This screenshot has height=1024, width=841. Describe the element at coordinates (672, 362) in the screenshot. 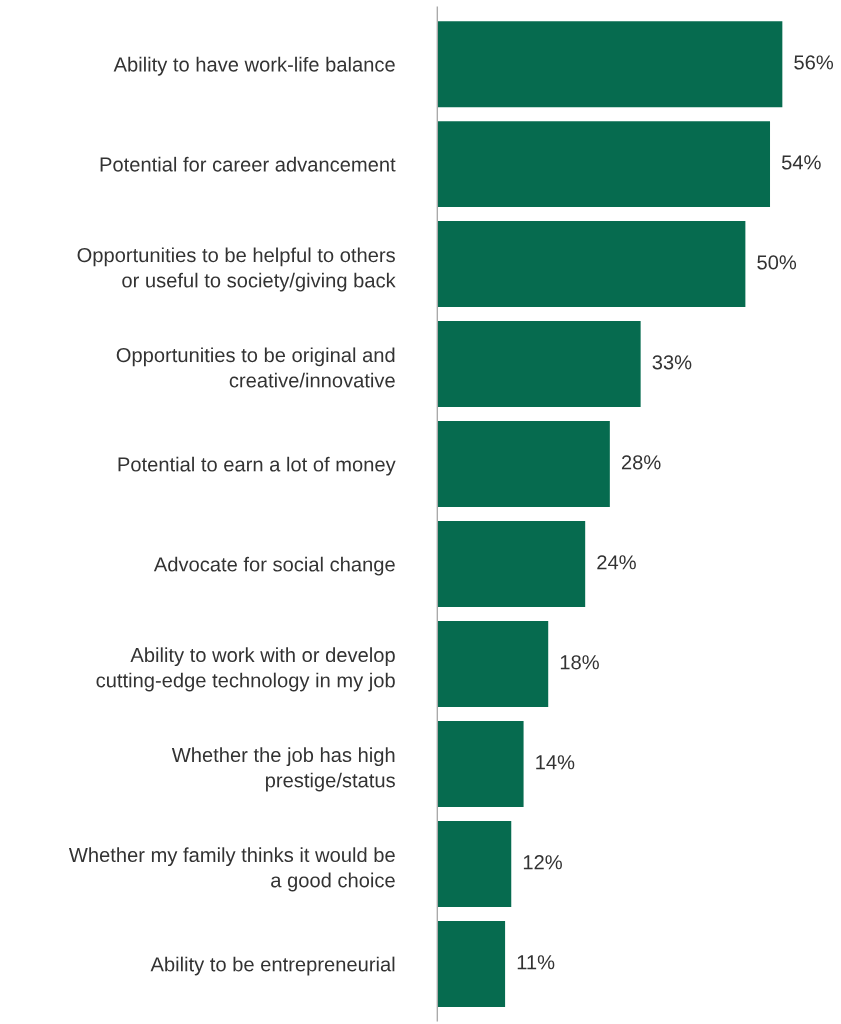

I see `data-label: 33%` at that location.